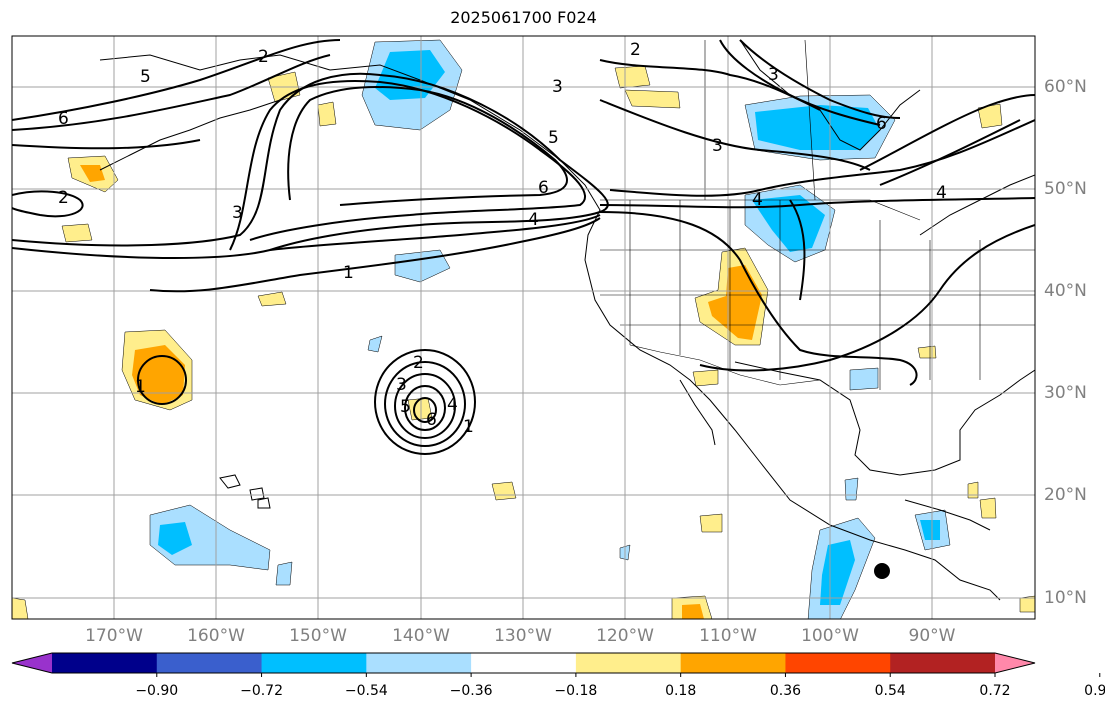 This screenshot has height=712, width=1105. I want to click on contour-label: 1, so click(348, 273).